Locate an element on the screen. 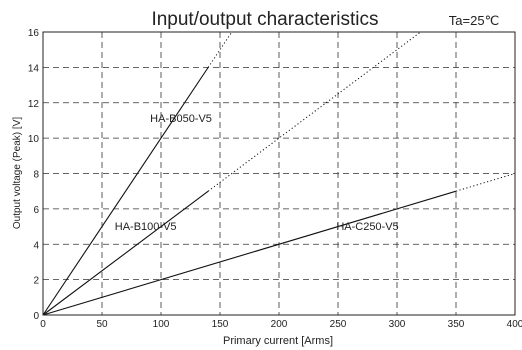 Image resolution: width=522 pixels, height=350 pixels. y-tick-label: 14 is located at coordinates (34, 68).